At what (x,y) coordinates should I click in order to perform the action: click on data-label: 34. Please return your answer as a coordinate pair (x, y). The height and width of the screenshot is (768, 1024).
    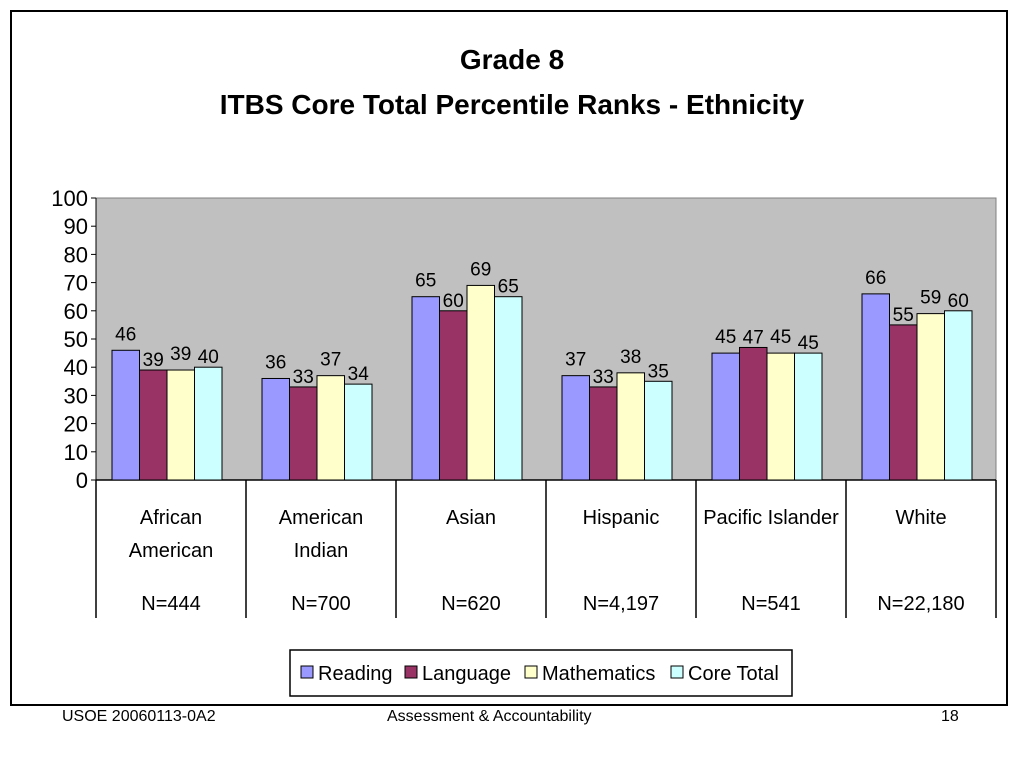
    Looking at the image, I should click on (359, 374).